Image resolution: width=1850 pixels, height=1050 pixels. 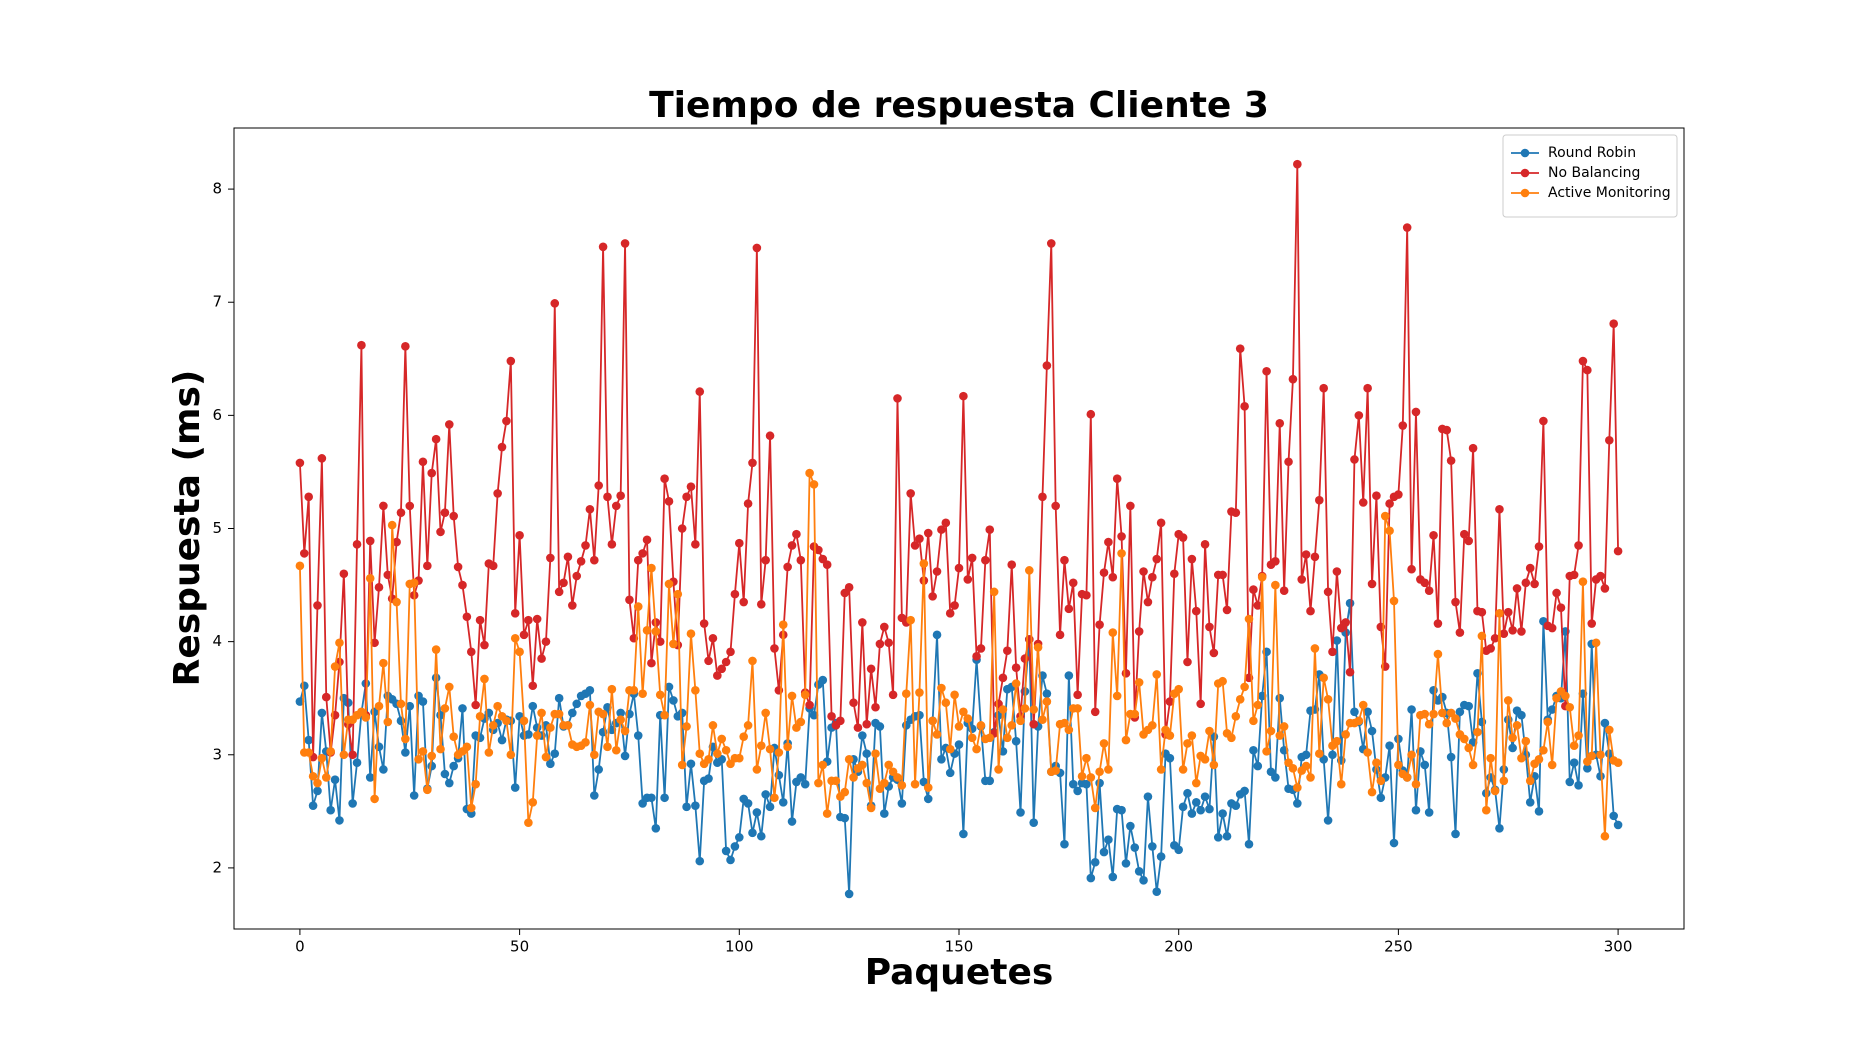 I want to click on x-tick-label: 250, so click(x=1398, y=947).